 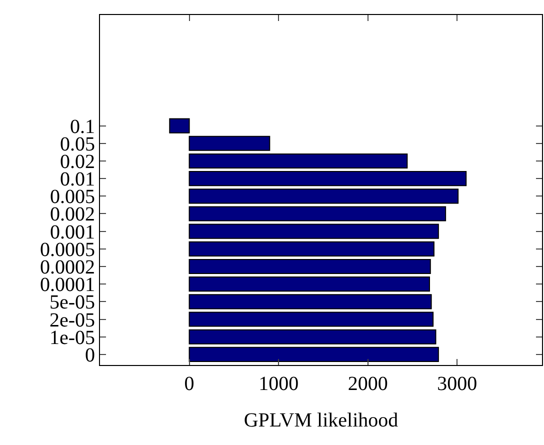 I want to click on x-axis-title: GPLVM likelihood, so click(x=321, y=421).